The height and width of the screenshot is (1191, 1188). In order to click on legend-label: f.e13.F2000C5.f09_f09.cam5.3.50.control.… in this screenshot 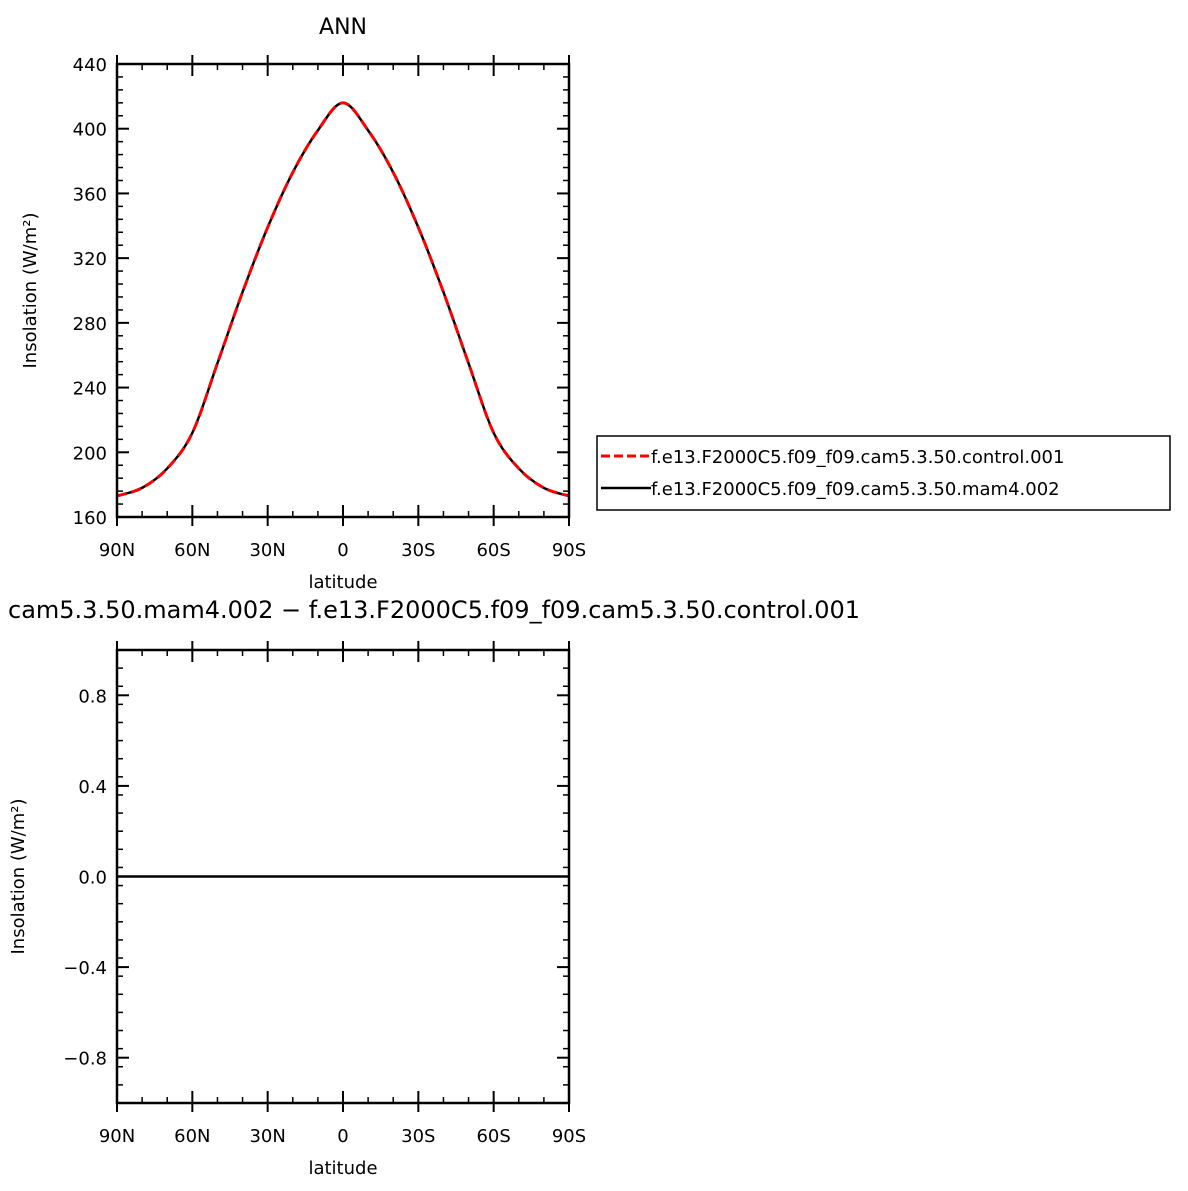, I will do `click(857, 457)`.